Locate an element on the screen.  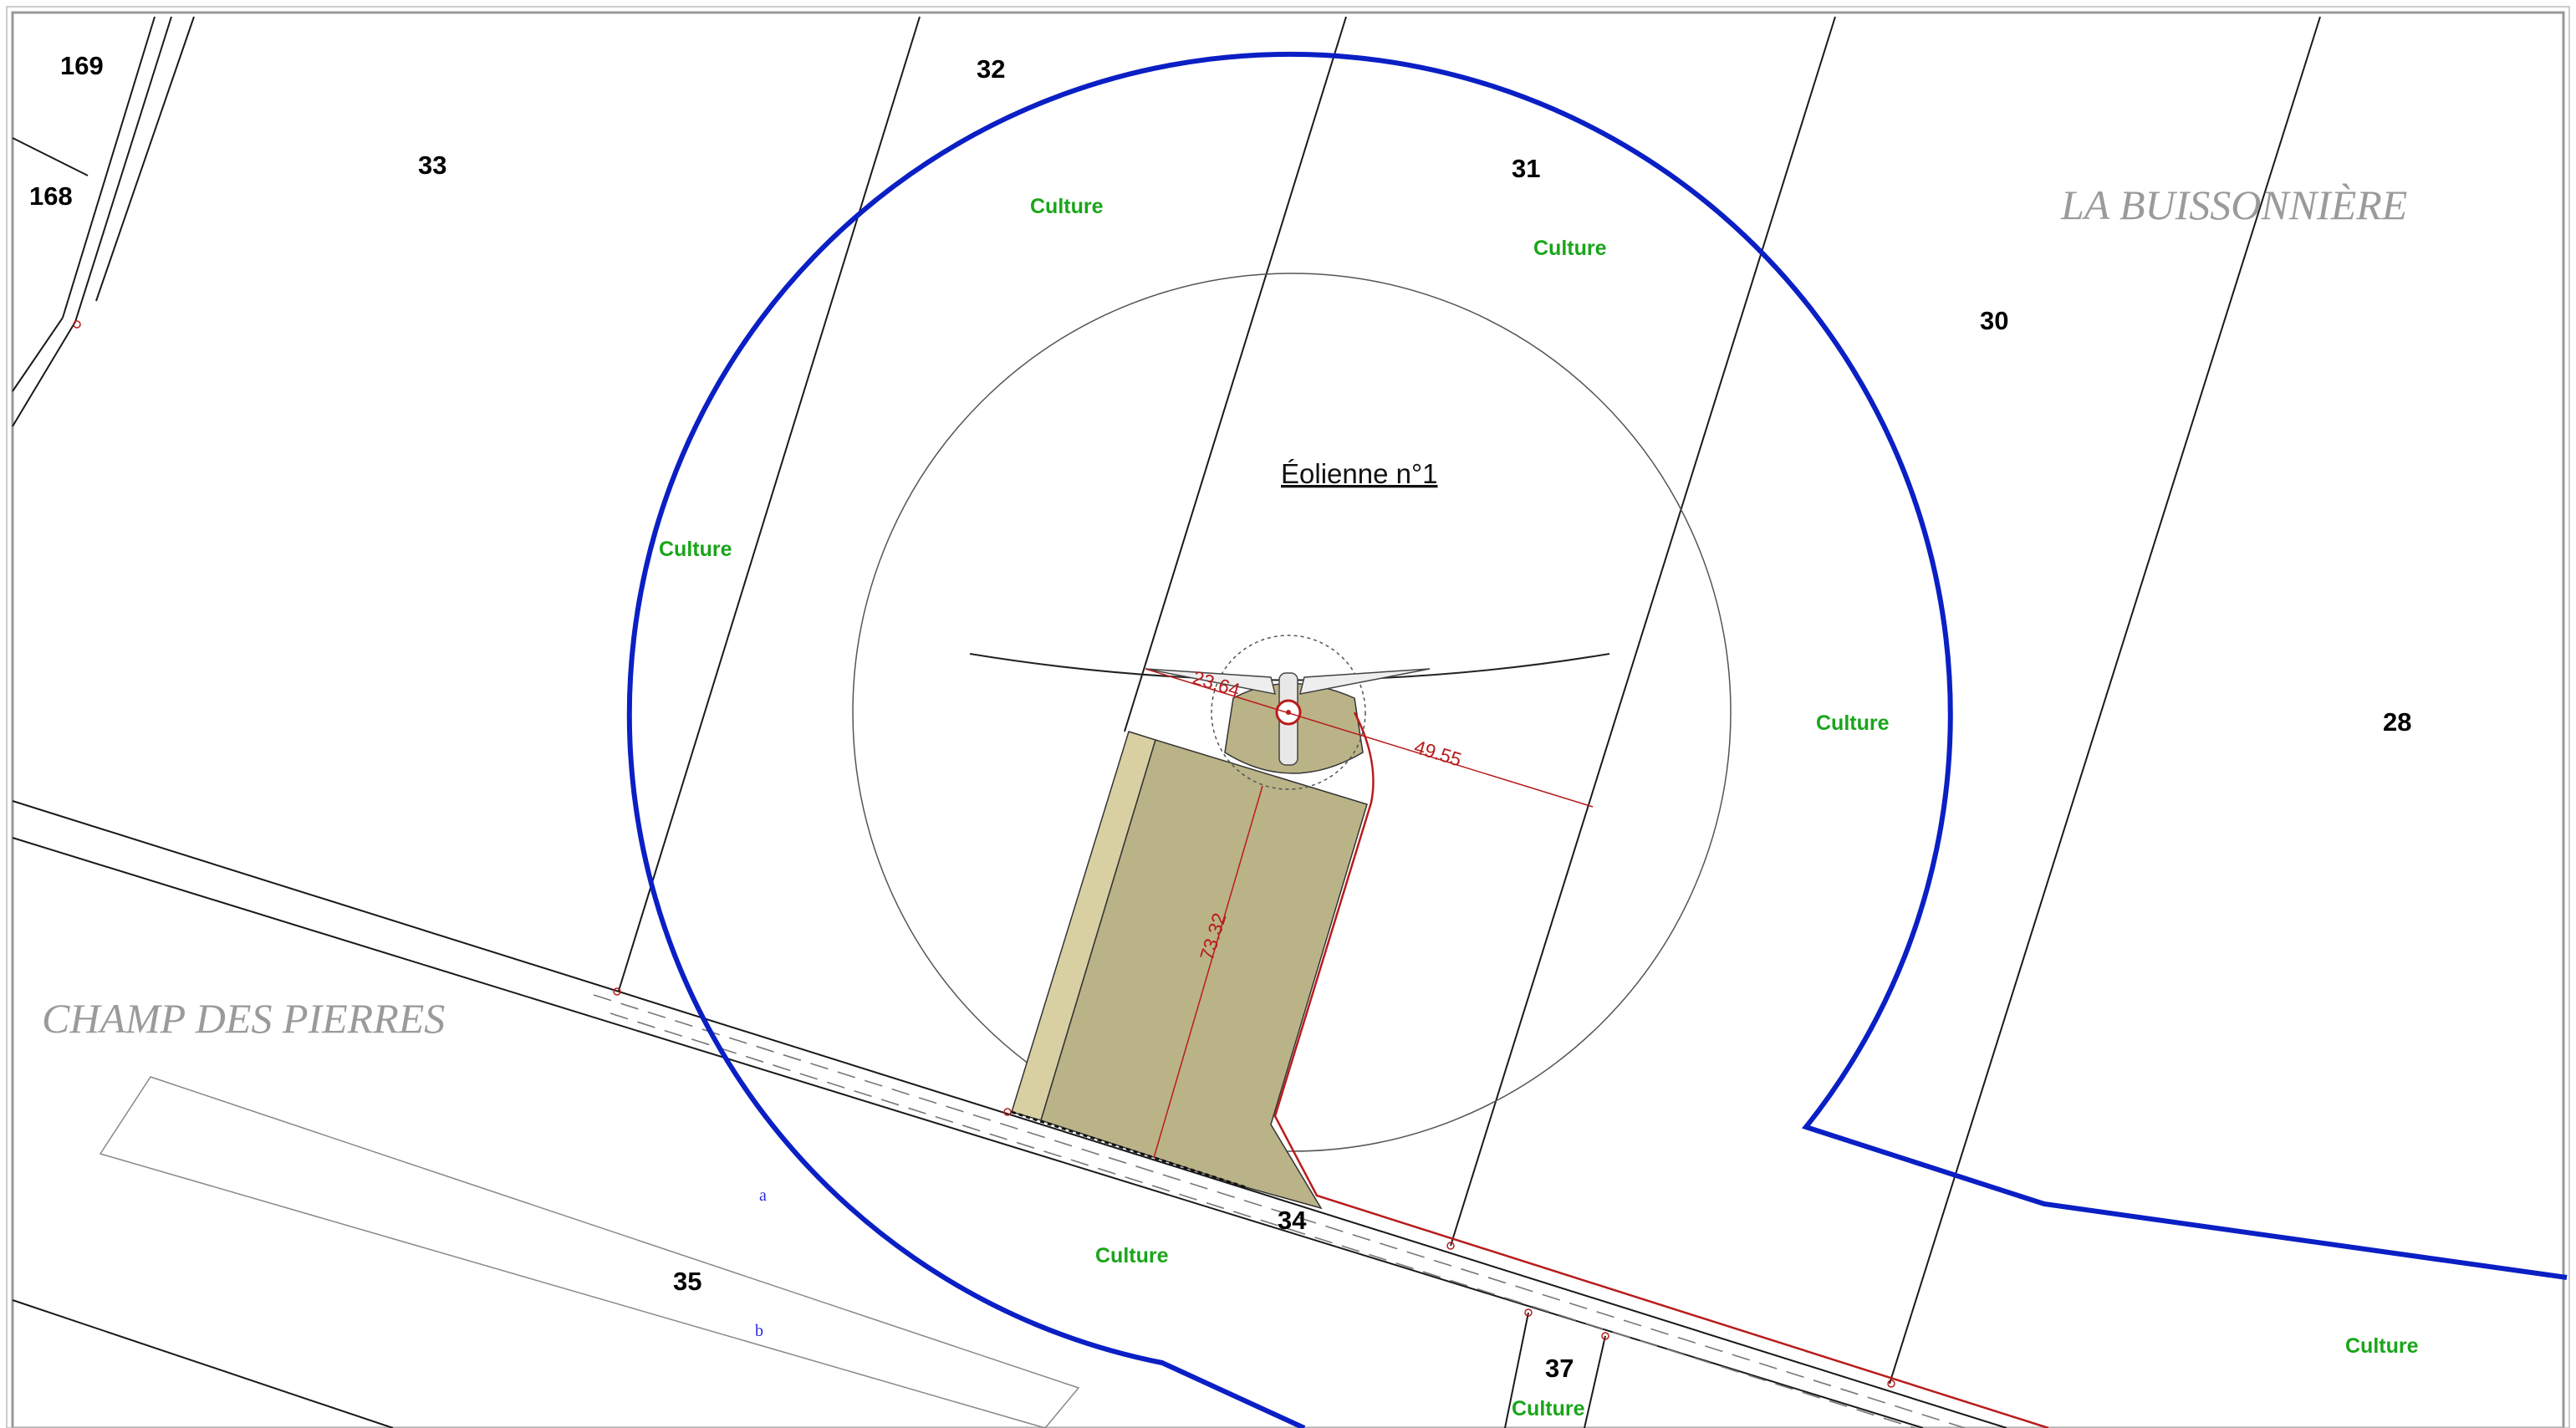
parcel-31: 31 is located at coordinates (1526, 168).